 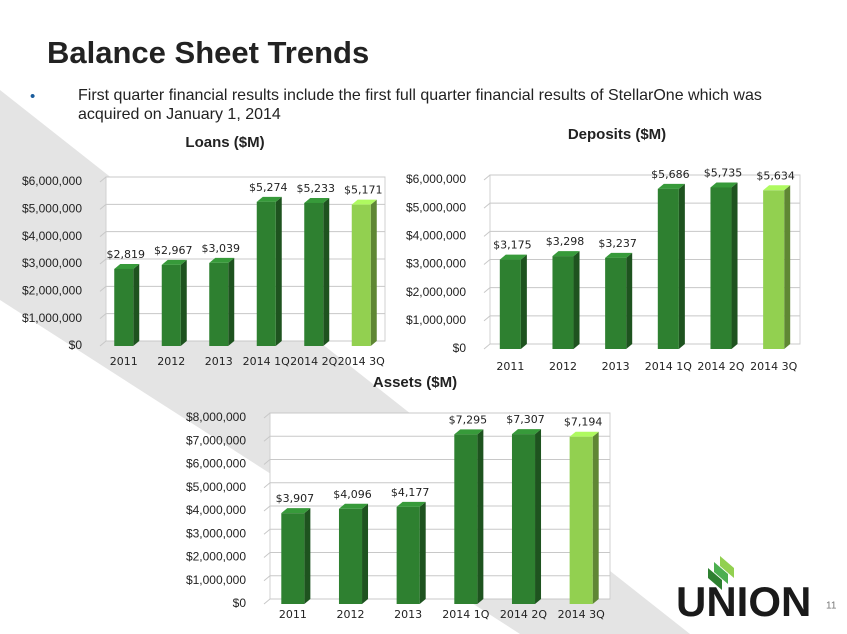 What do you see at coordinates (126, 254) in the screenshot?
I see `value-label: $2,819` at bounding box center [126, 254].